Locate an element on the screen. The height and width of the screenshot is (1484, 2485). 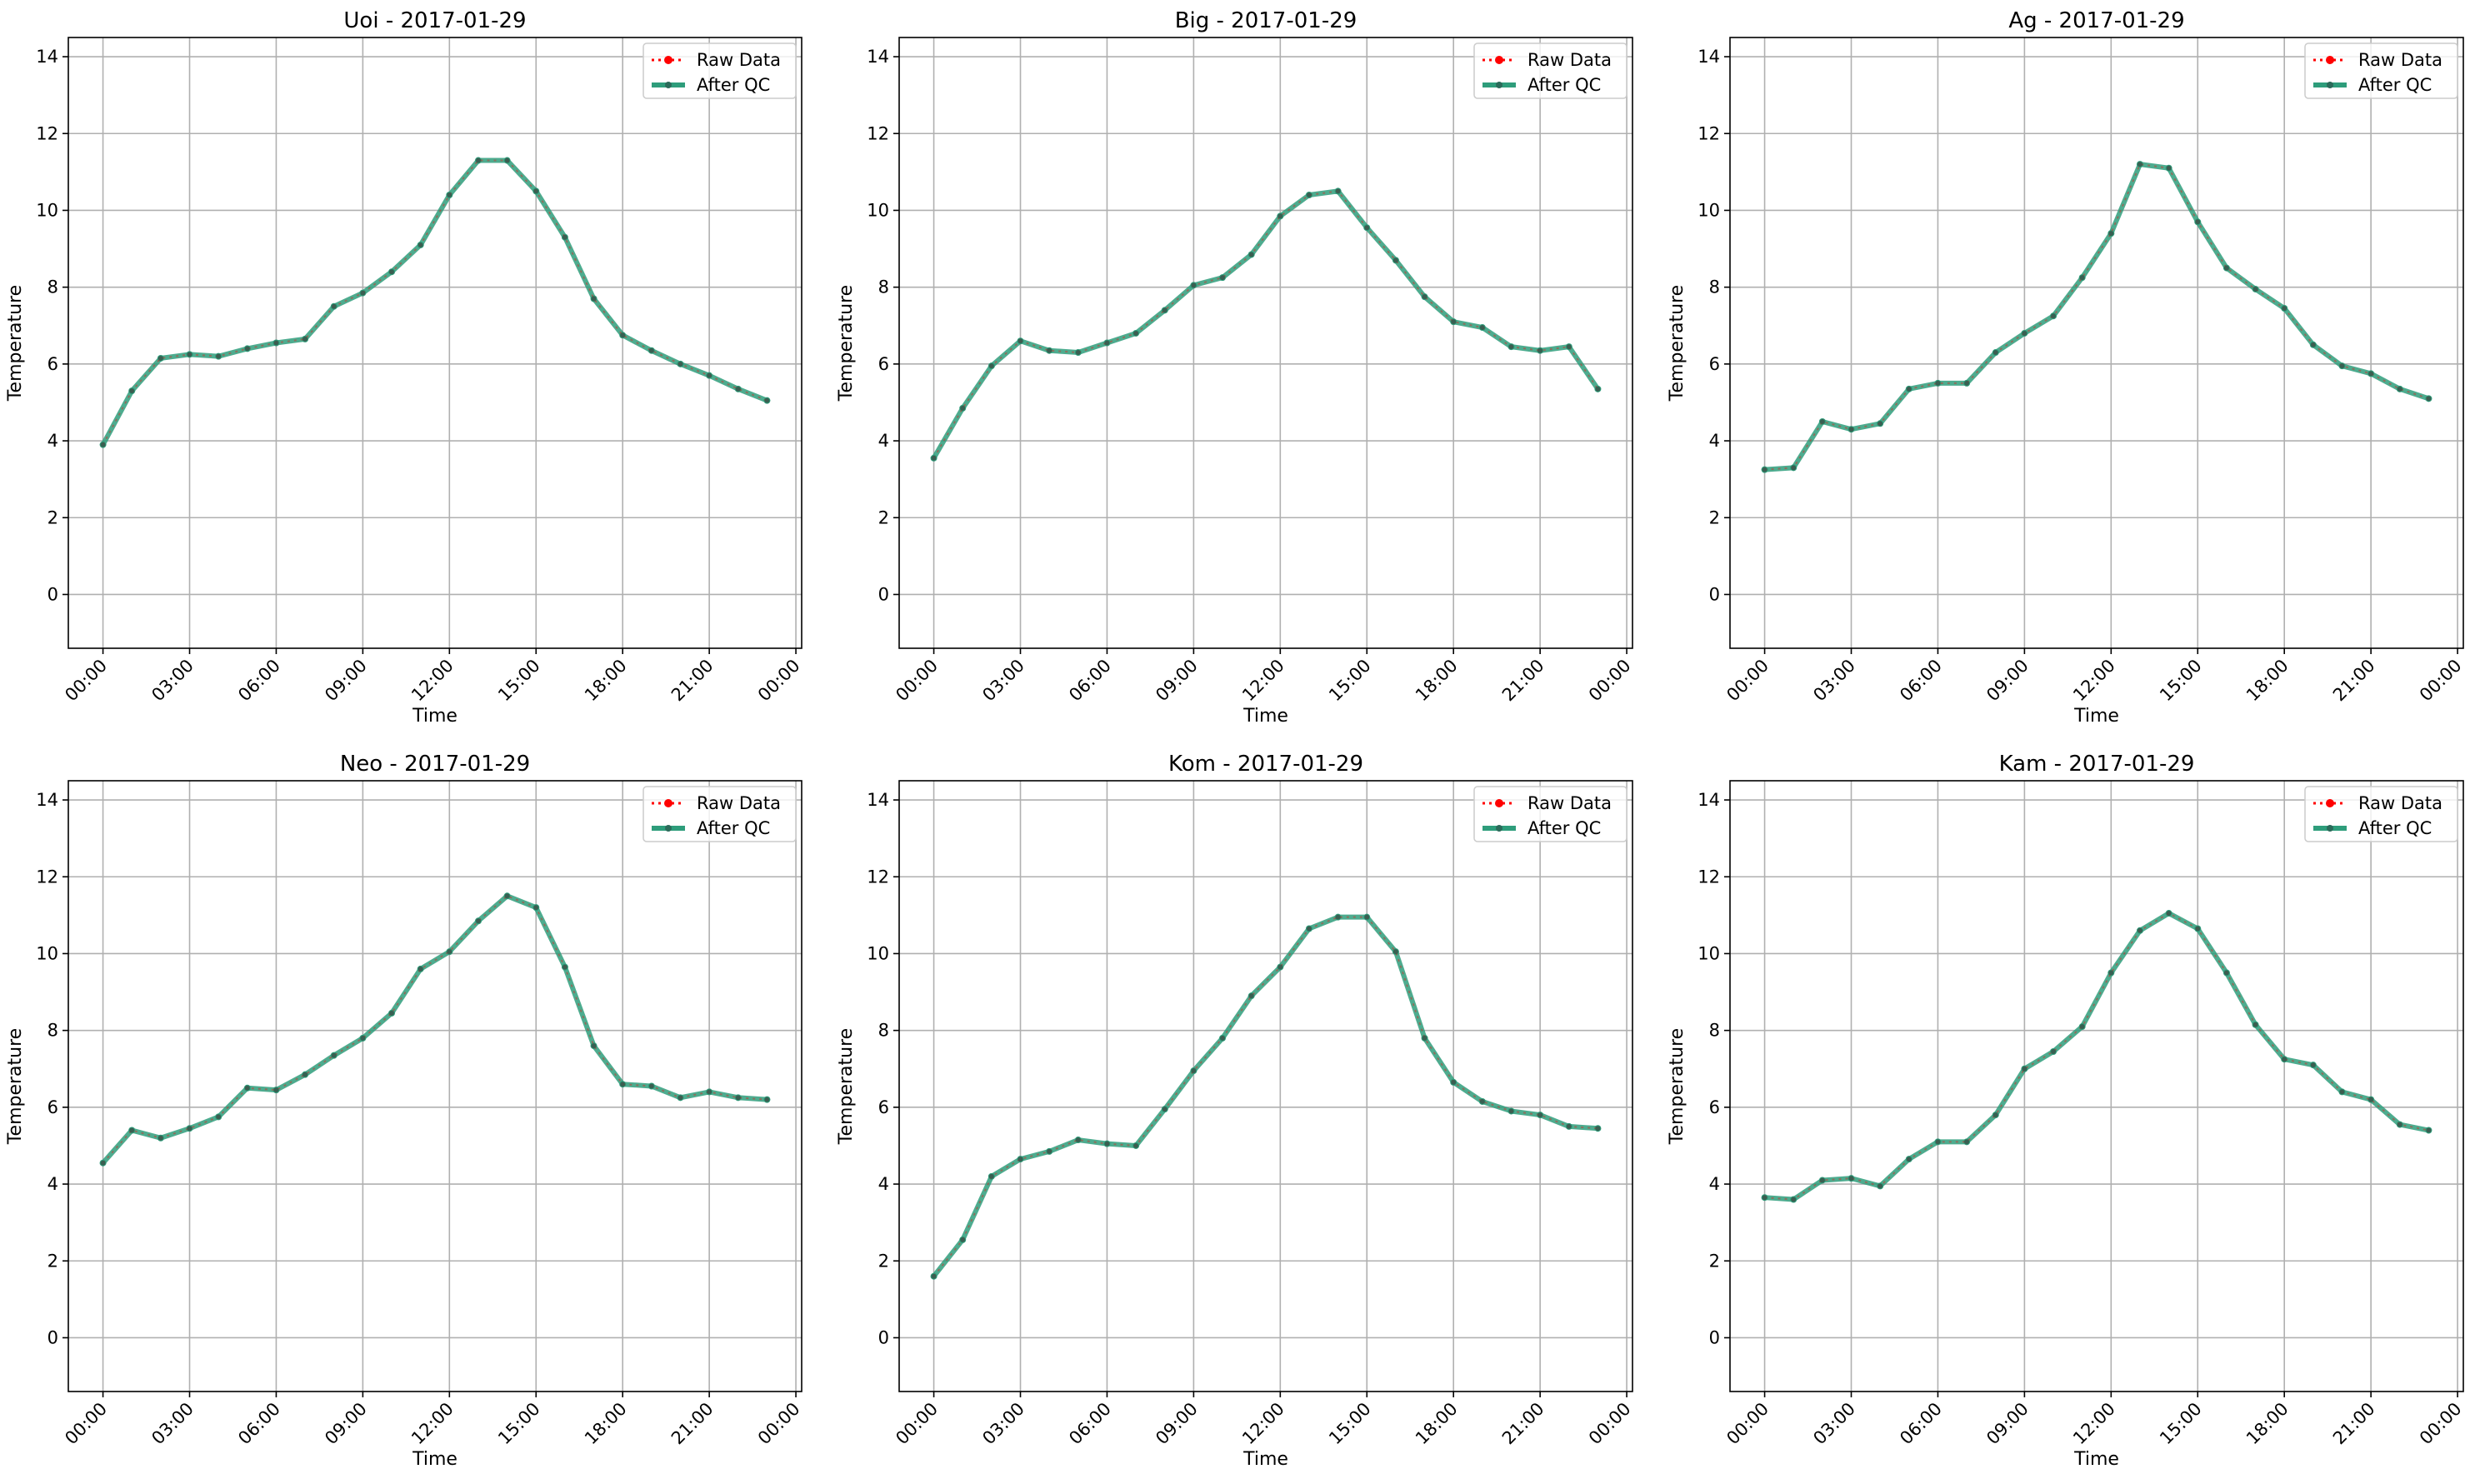
y-axis-label: Temperature is located at coordinates (846, 343).